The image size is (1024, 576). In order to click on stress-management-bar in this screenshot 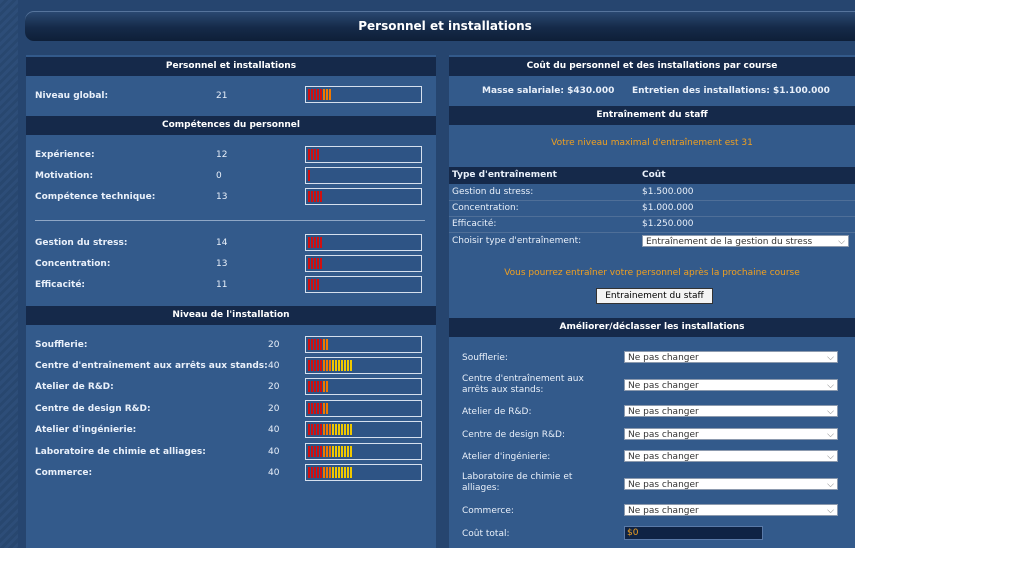, I will do `click(363, 242)`.